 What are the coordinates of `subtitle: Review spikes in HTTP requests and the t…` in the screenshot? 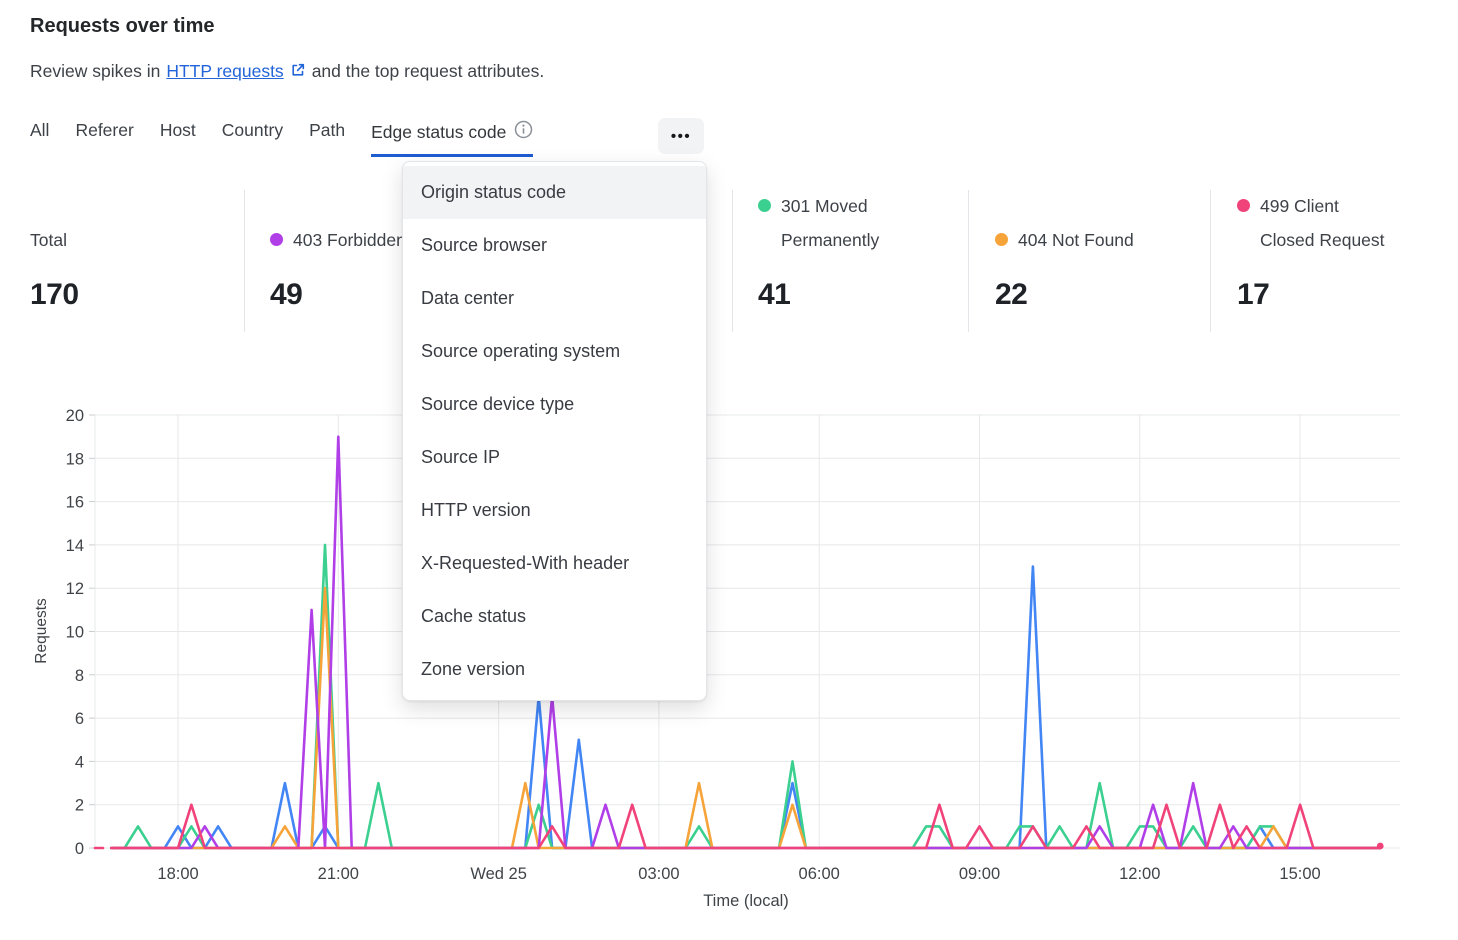 It's located at (287, 71).